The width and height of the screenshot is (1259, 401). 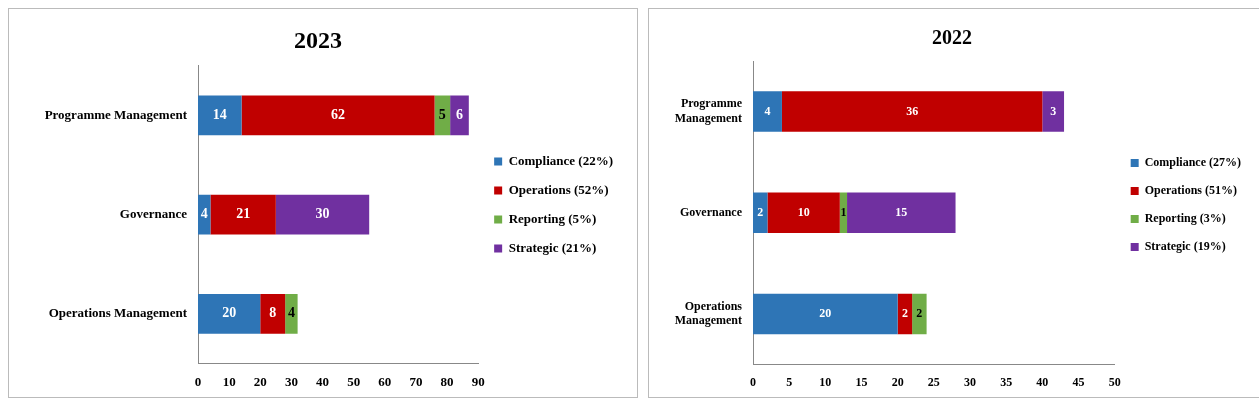 I want to click on x-tick-label: 5, so click(x=789, y=381).